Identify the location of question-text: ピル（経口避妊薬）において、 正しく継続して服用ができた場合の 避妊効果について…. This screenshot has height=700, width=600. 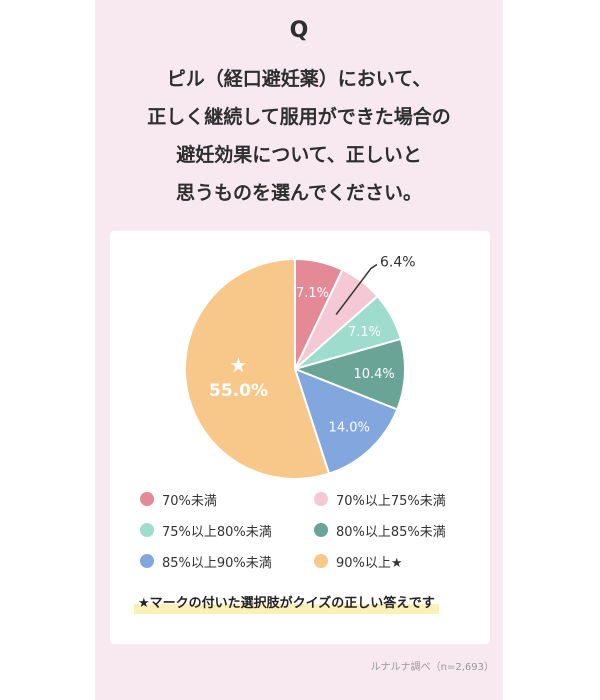
(299, 136).